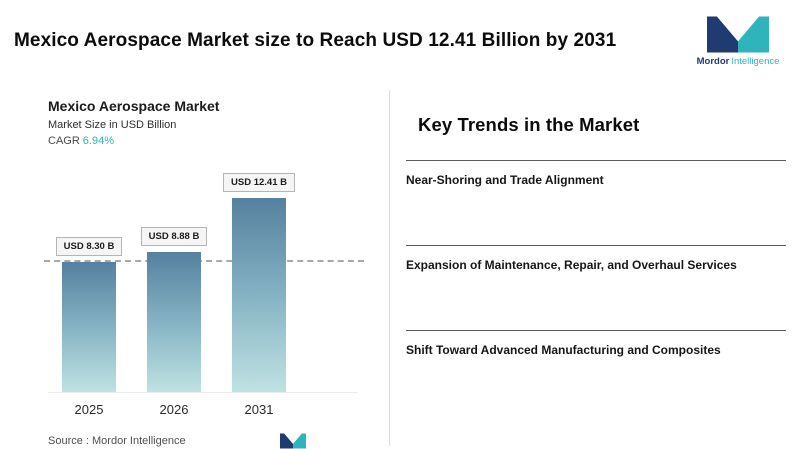  I want to click on chart-cagr: CAGR 6.94%, so click(218, 141).